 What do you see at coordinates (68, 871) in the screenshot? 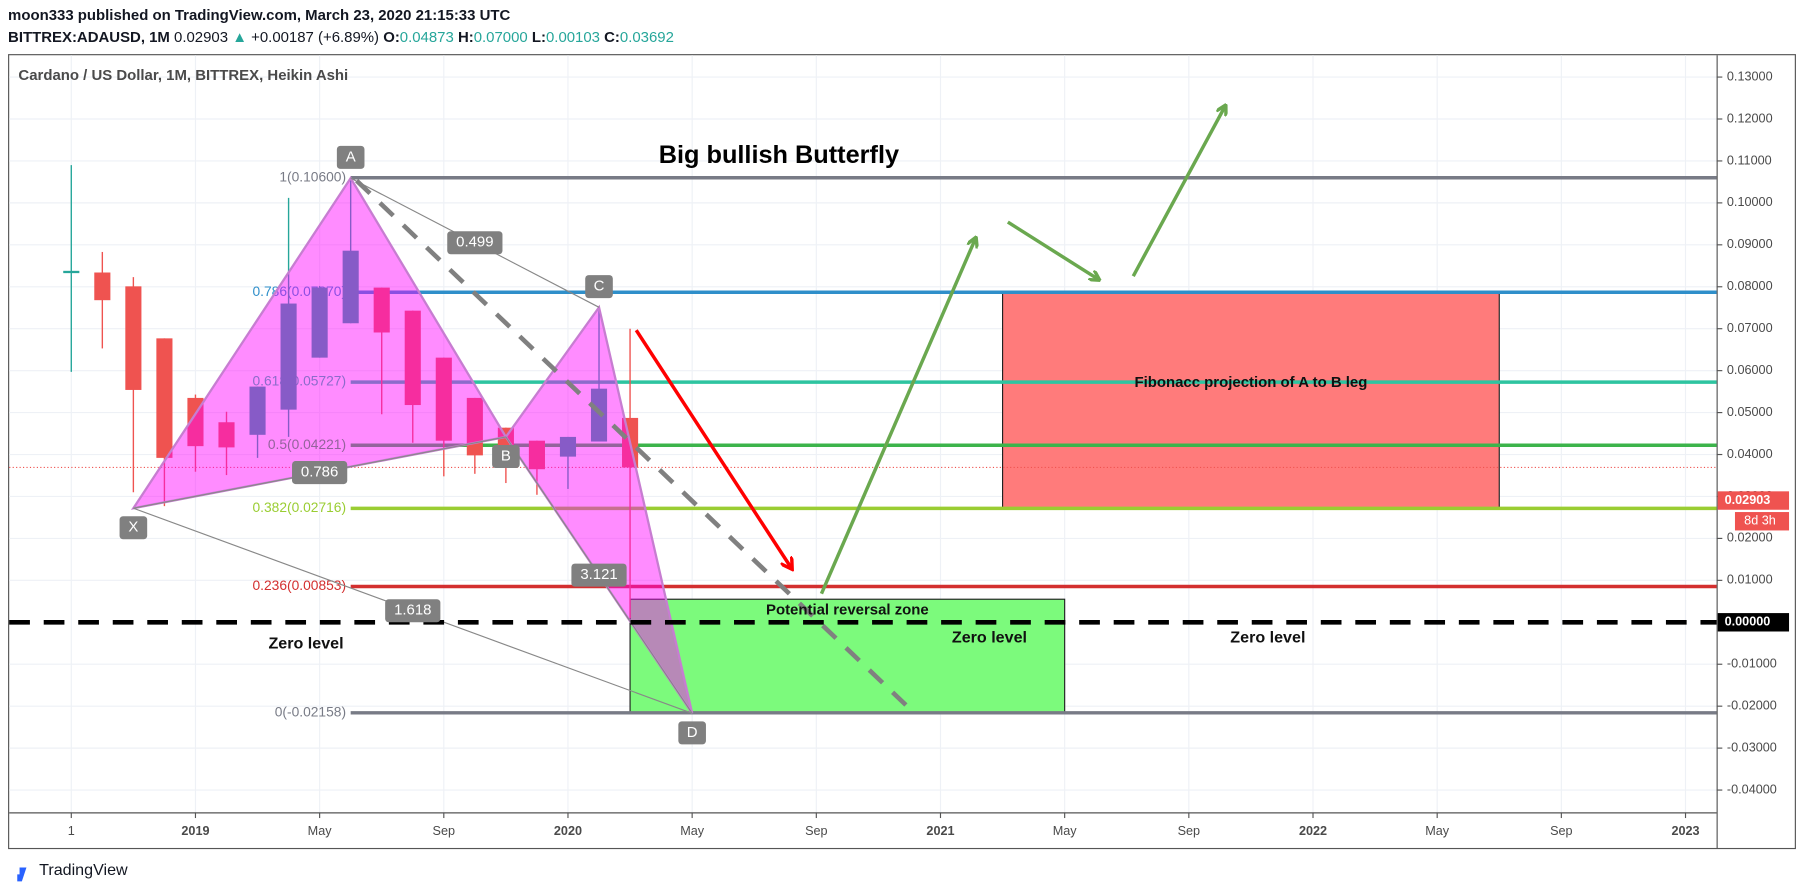
I see `footer: TradingView` at bounding box center [68, 871].